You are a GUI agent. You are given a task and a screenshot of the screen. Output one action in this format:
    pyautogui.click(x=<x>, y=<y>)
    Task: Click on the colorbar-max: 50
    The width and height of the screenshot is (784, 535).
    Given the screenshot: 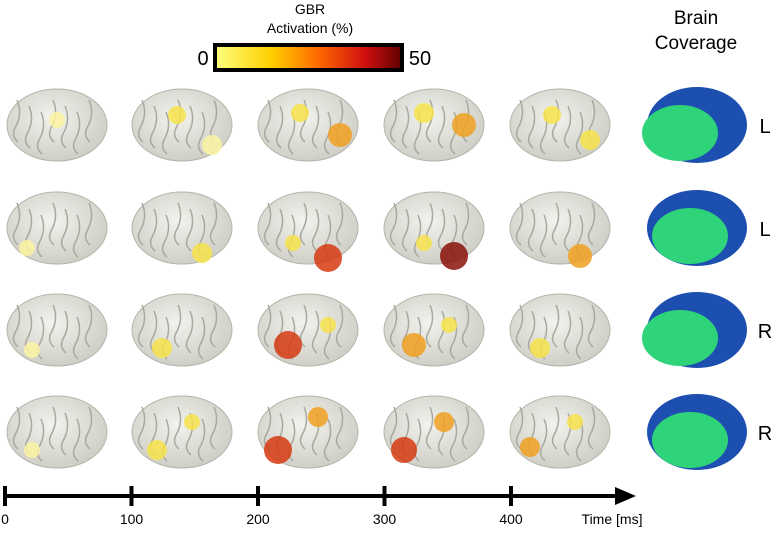 What is the action you would take?
    pyautogui.click(x=420, y=59)
    